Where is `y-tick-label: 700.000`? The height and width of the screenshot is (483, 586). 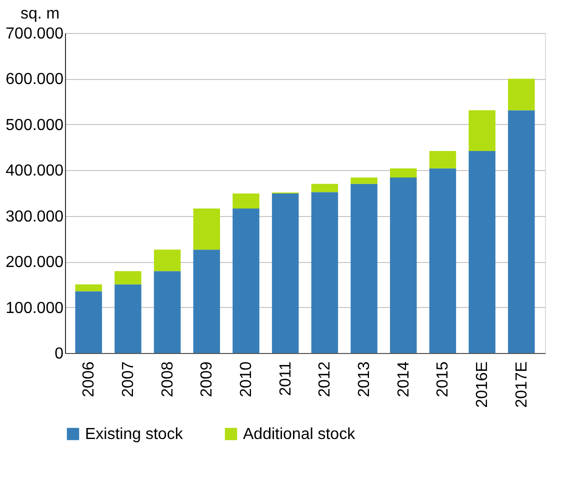
y-tick-label: 700.000 is located at coordinates (35, 34).